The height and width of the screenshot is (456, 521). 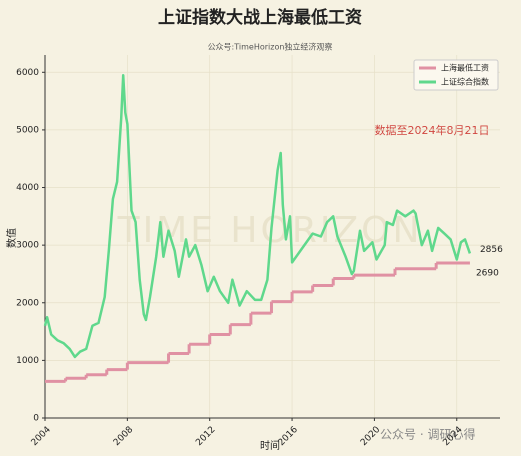 What do you see at coordinates (465, 68) in the screenshot?
I see `legend-label: 上海最低工资` at bounding box center [465, 68].